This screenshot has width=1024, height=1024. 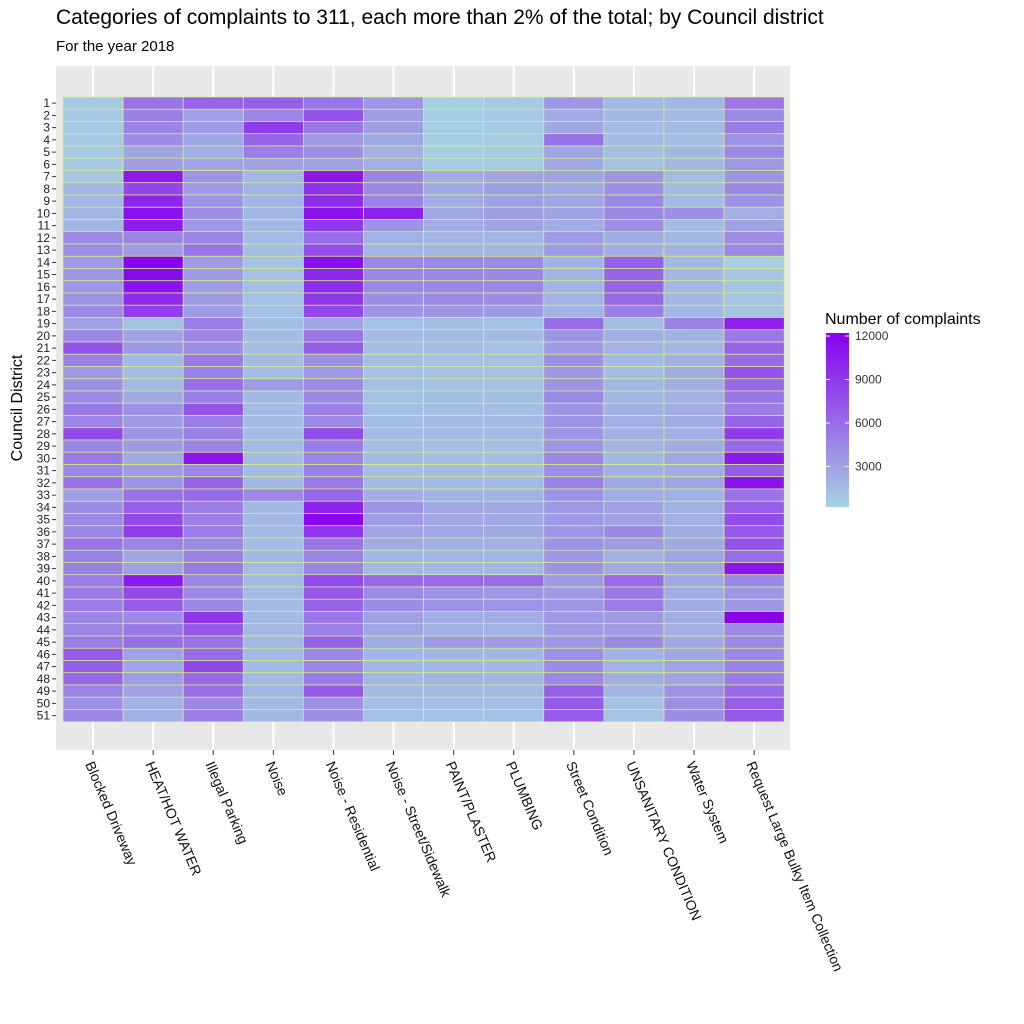 What do you see at coordinates (590, 808) in the screenshot?
I see `x-tick-label: Street Condition` at bounding box center [590, 808].